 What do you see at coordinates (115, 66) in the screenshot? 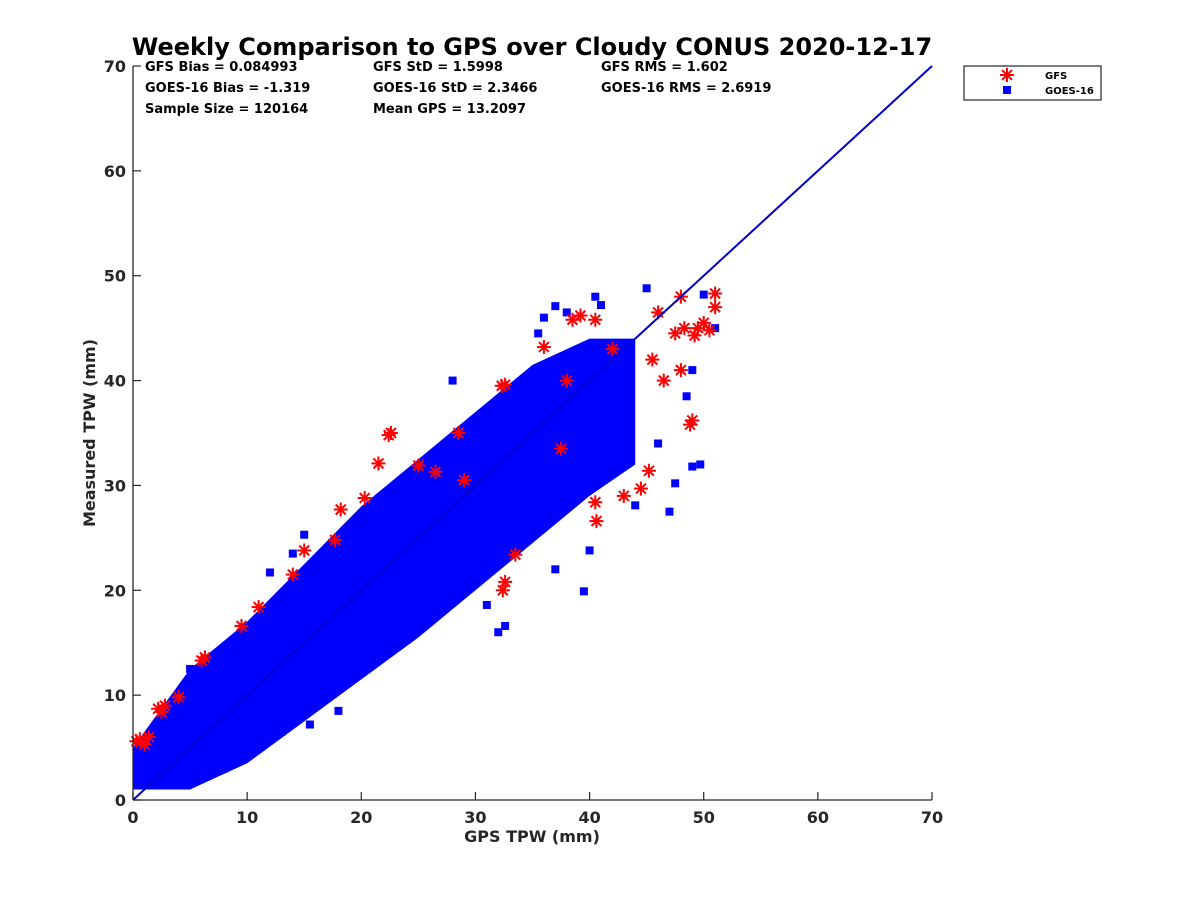
I see `y-tick-label: 70` at bounding box center [115, 66].